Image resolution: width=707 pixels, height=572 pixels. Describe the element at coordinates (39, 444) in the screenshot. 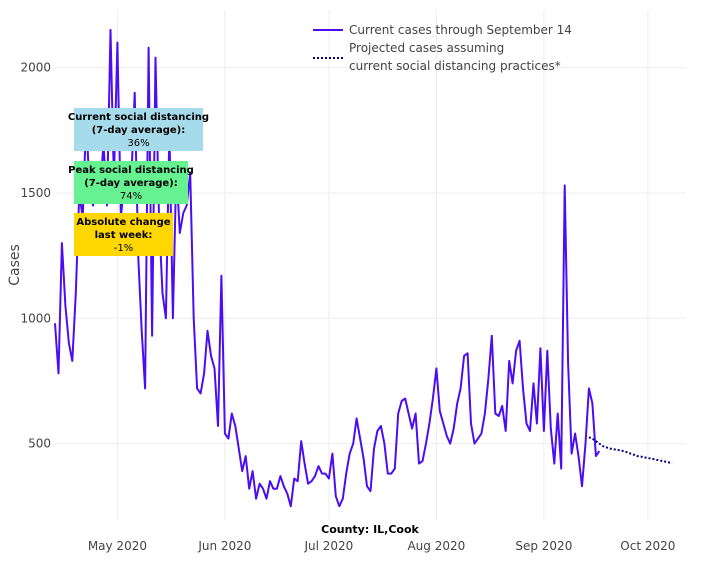

I see `y-tick-label: 500` at that location.